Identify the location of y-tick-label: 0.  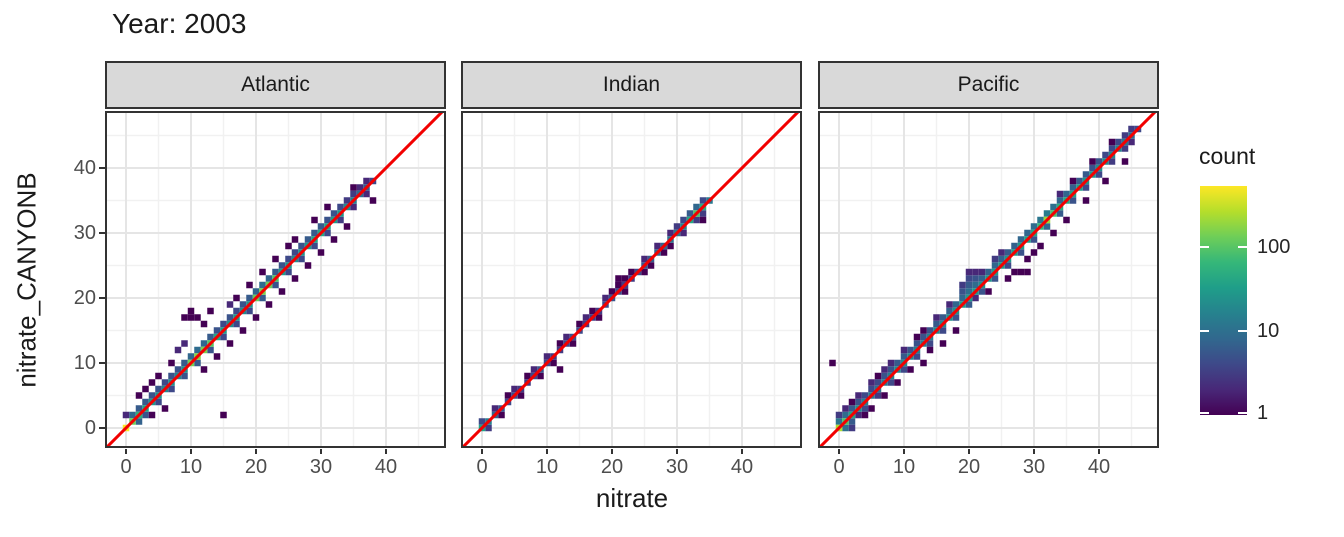
(90, 428).